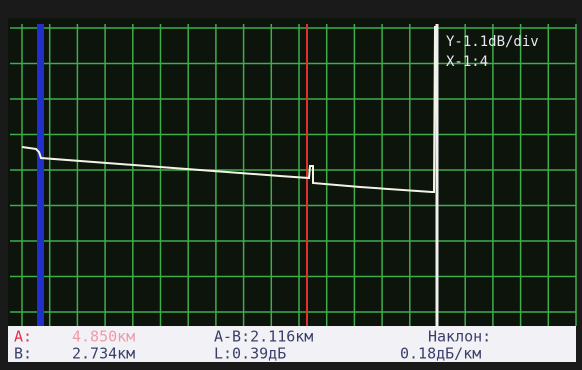 This screenshot has height=370, width=582. I want to click on readout-panel, so click(292, 344).